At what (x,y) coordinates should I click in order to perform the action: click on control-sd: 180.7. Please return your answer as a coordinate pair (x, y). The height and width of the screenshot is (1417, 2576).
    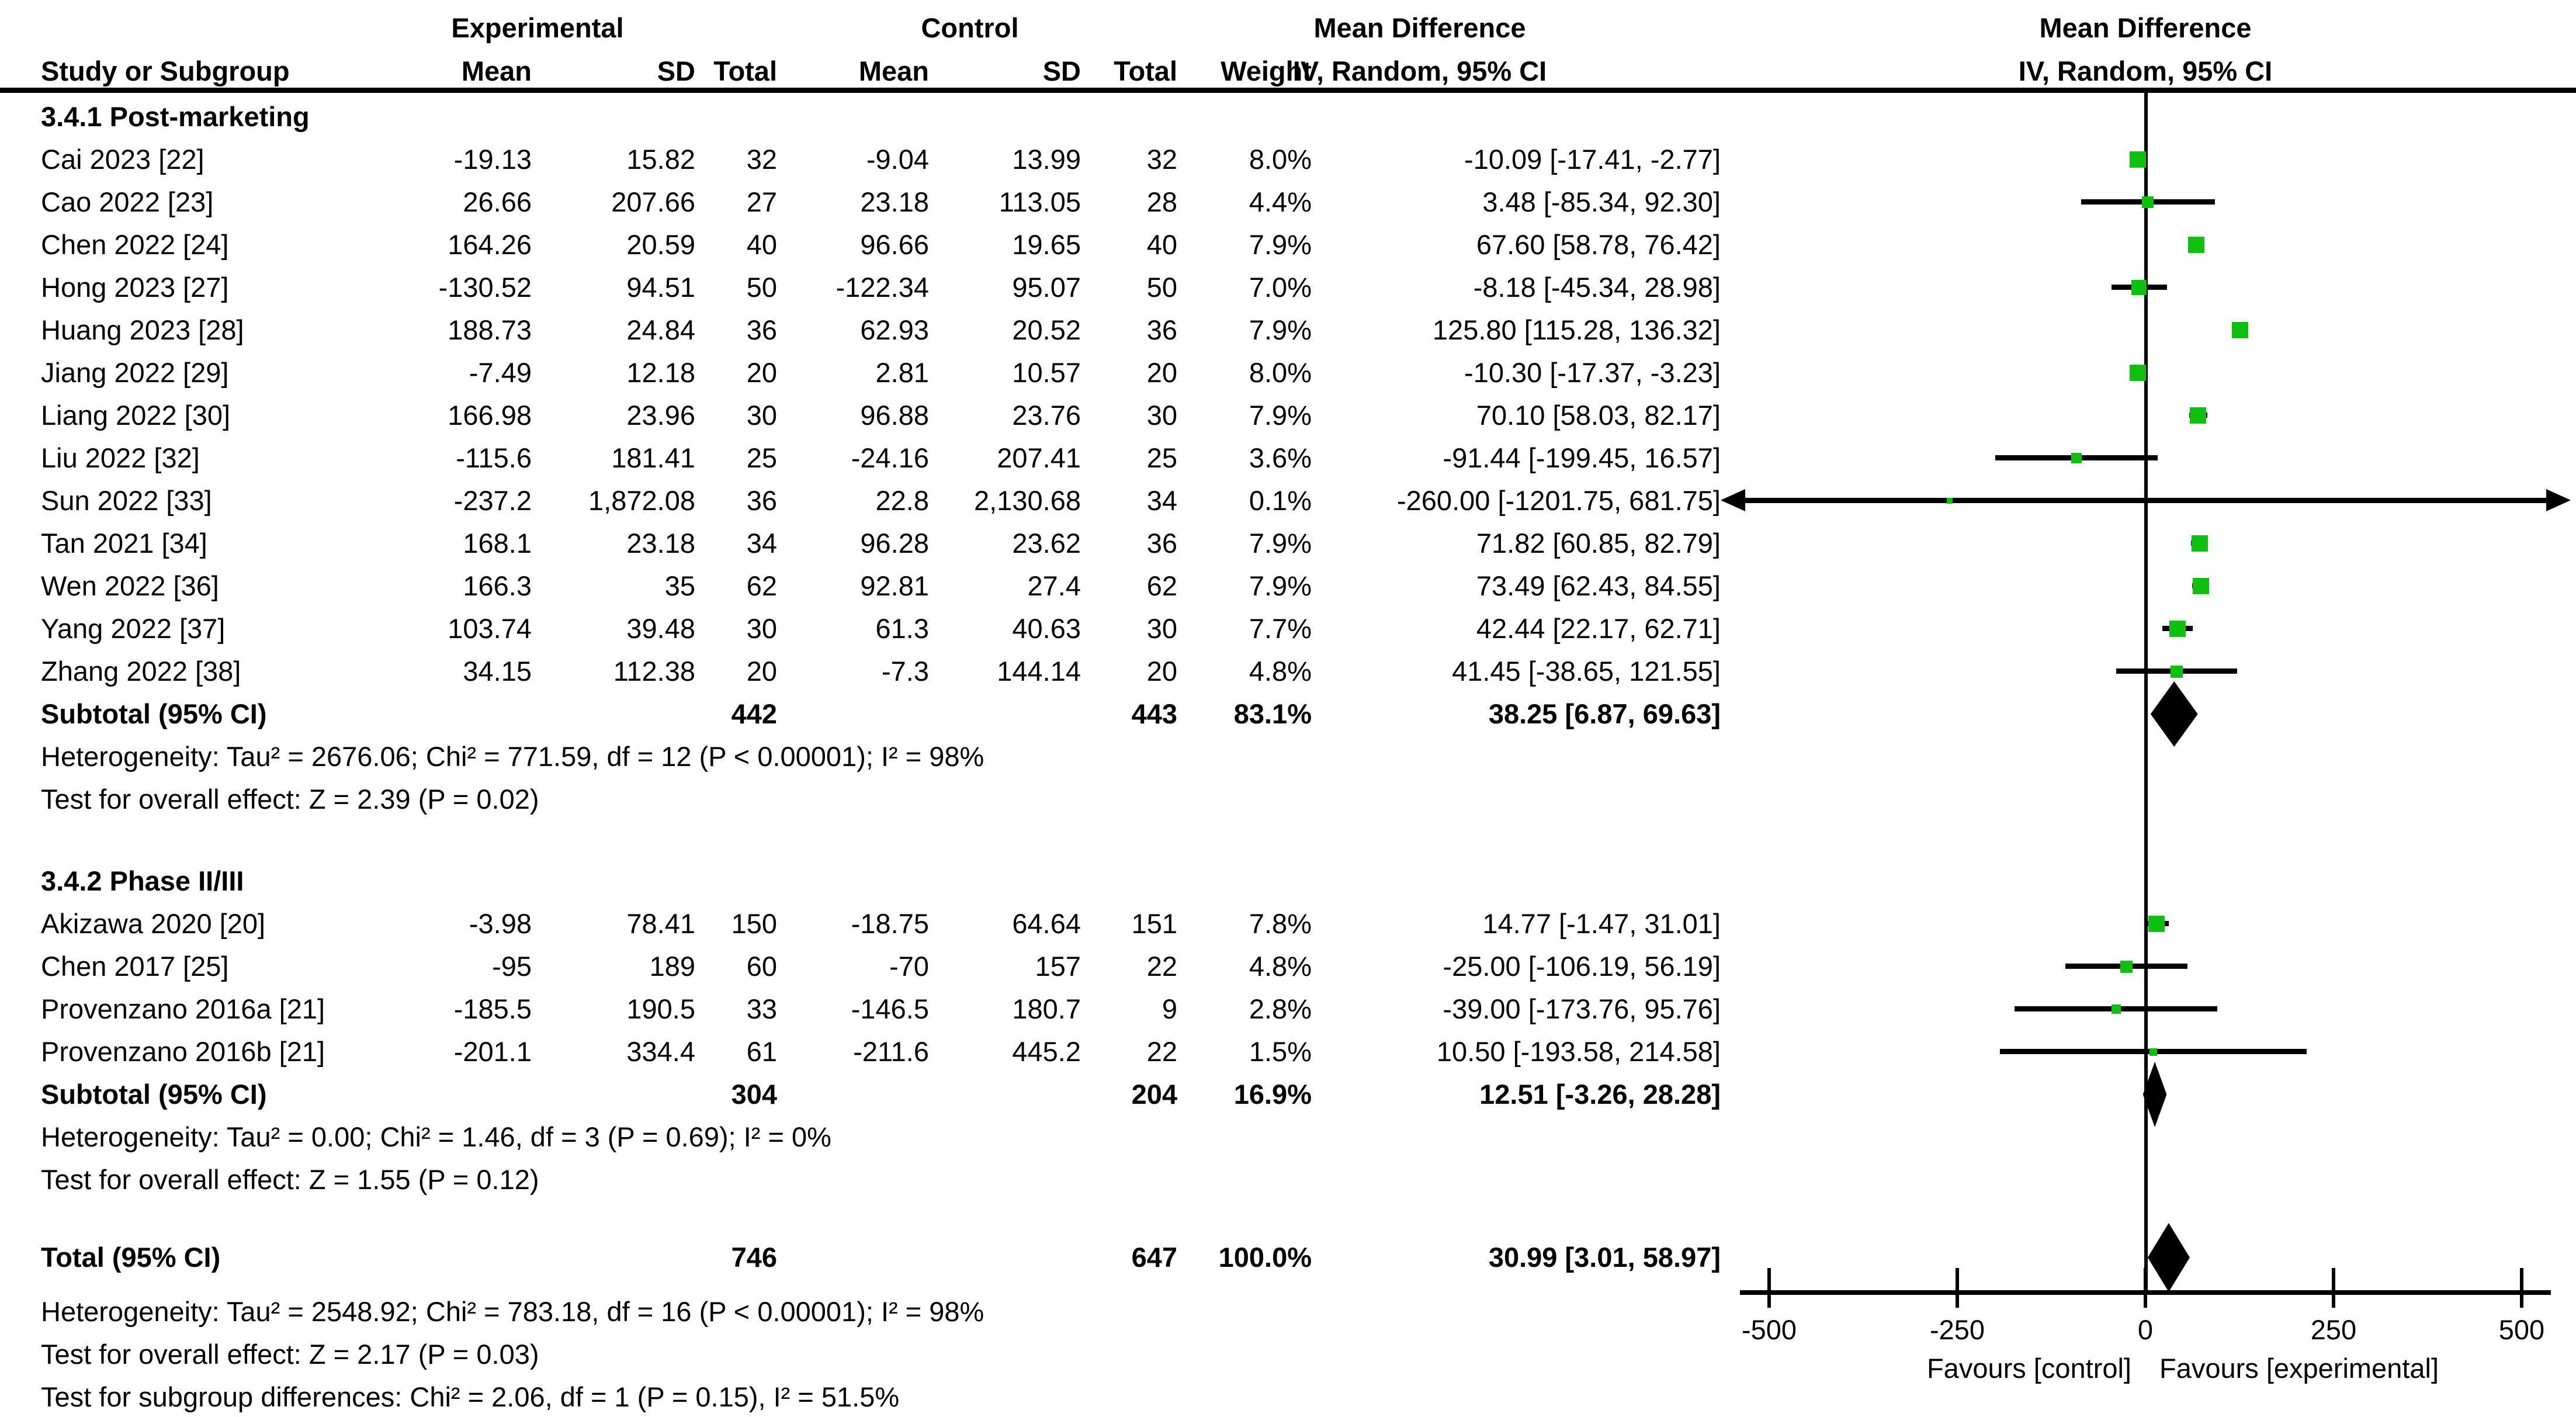
    Looking at the image, I should click on (1046, 1008).